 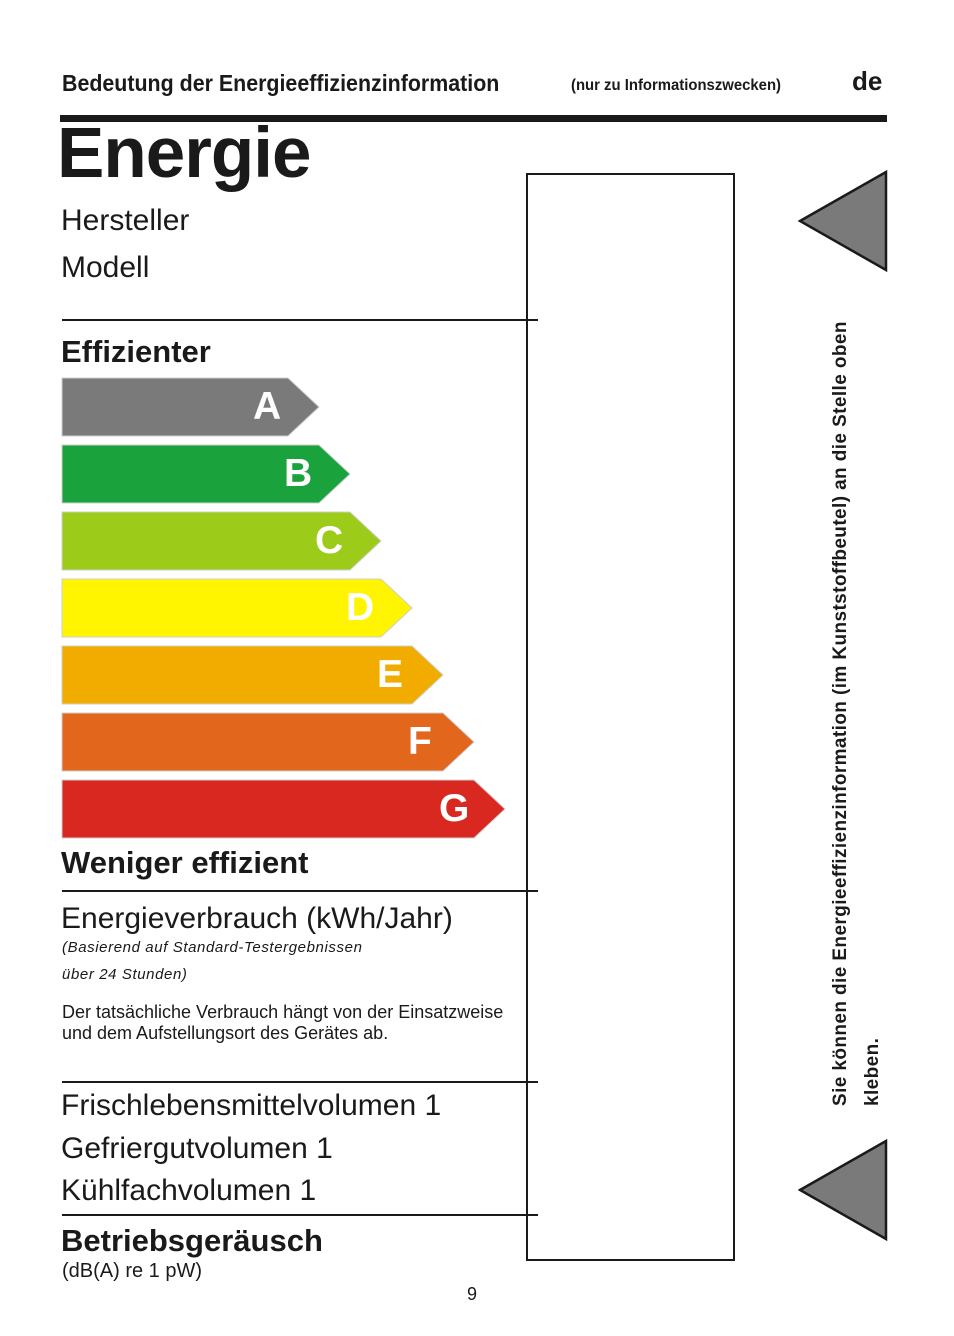 I want to click on header-rule, so click(x=473, y=118).